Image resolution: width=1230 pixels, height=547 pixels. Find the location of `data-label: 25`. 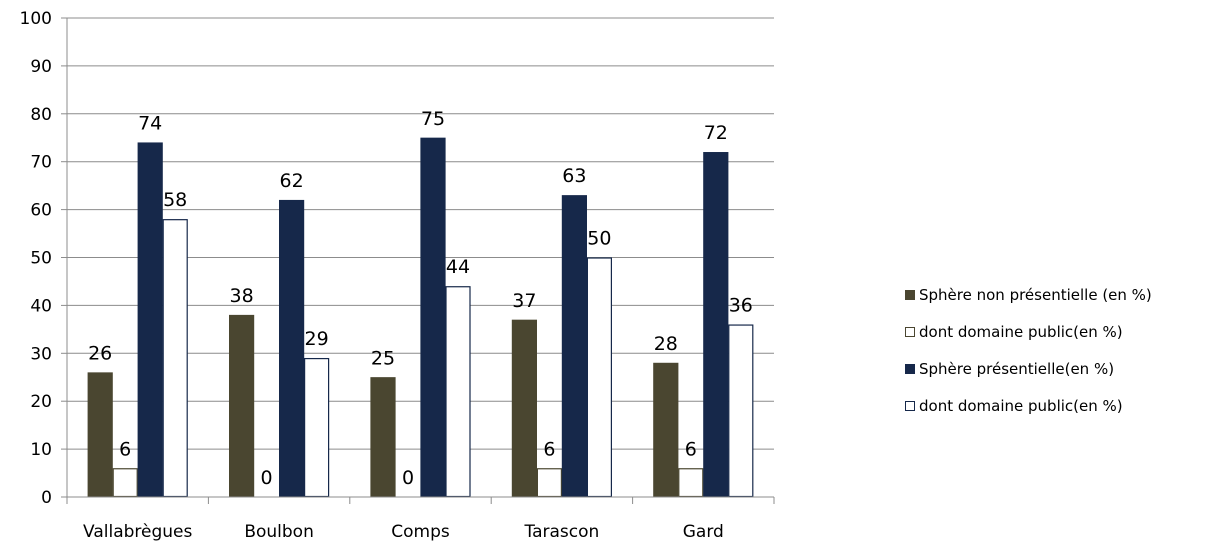

data-label: 25 is located at coordinates (383, 358).